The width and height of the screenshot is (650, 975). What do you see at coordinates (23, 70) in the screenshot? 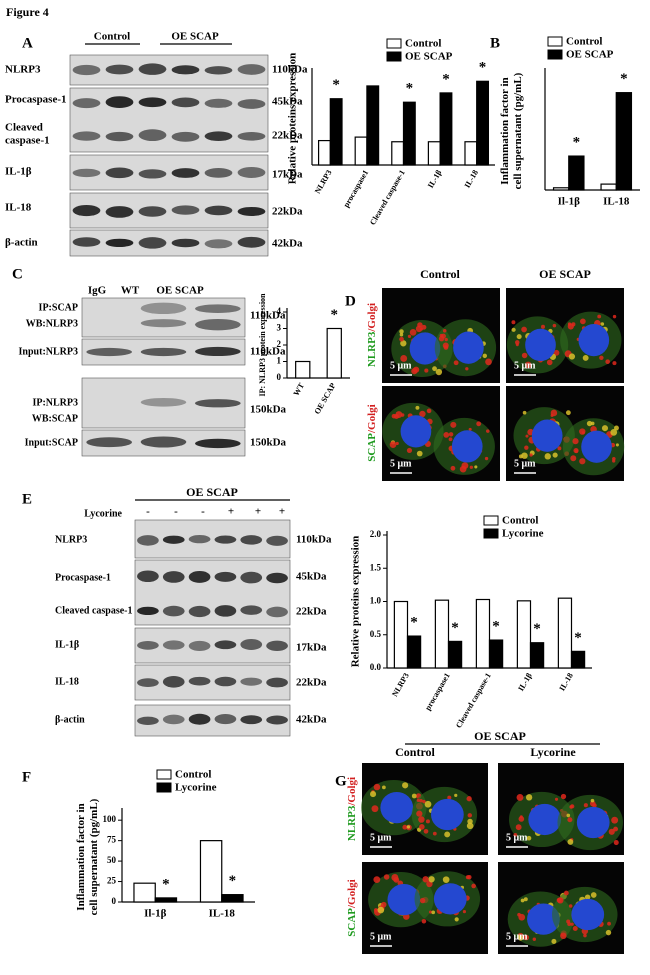
I see `label: NLRP3` at bounding box center [23, 70].